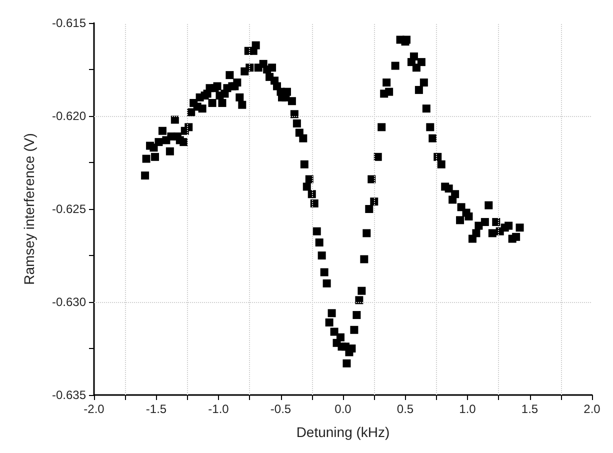 The width and height of the screenshot is (613, 453). Describe the element at coordinates (592, 409) in the screenshot. I see `x-tick-label: 2.0` at that location.